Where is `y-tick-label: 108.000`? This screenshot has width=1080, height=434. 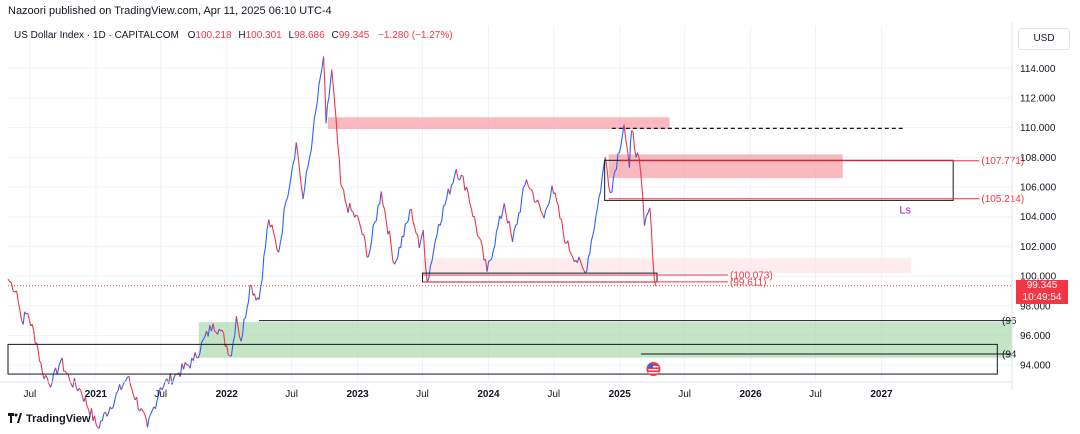
y-tick-label: 108.000 is located at coordinates (1038, 158).